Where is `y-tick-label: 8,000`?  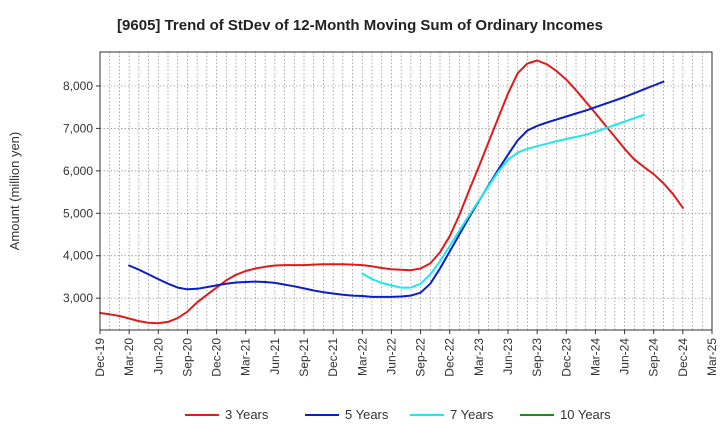 y-tick-label: 8,000 is located at coordinates (78, 86).